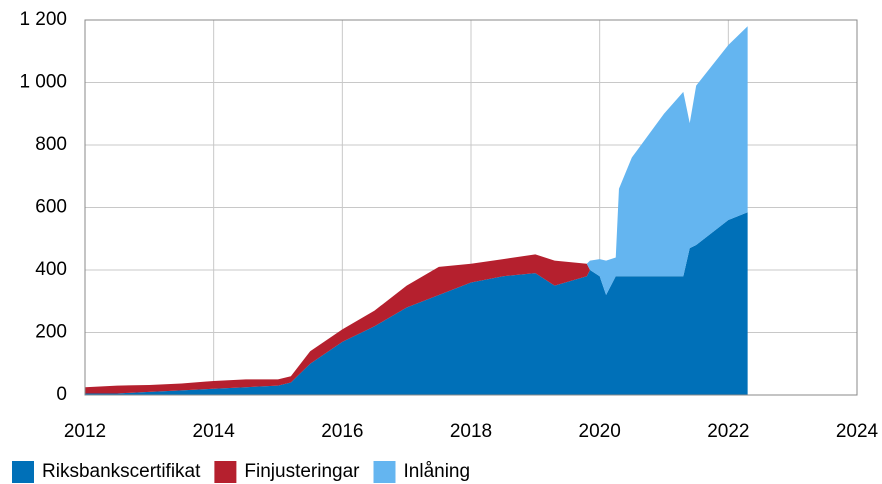  What do you see at coordinates (85, 431) in the screenshot?
I see `x-tick-label: 2012` at bounding box center [85, 431].